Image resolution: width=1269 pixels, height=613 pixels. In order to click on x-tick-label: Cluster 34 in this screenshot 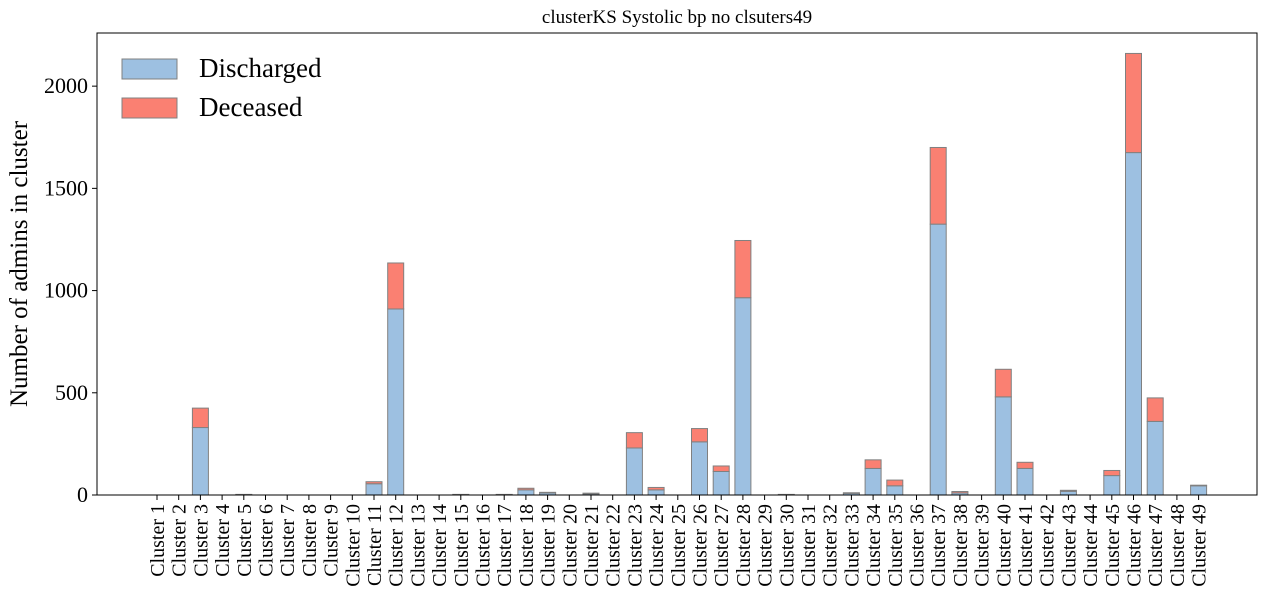, I will do `click(874, 545)`.